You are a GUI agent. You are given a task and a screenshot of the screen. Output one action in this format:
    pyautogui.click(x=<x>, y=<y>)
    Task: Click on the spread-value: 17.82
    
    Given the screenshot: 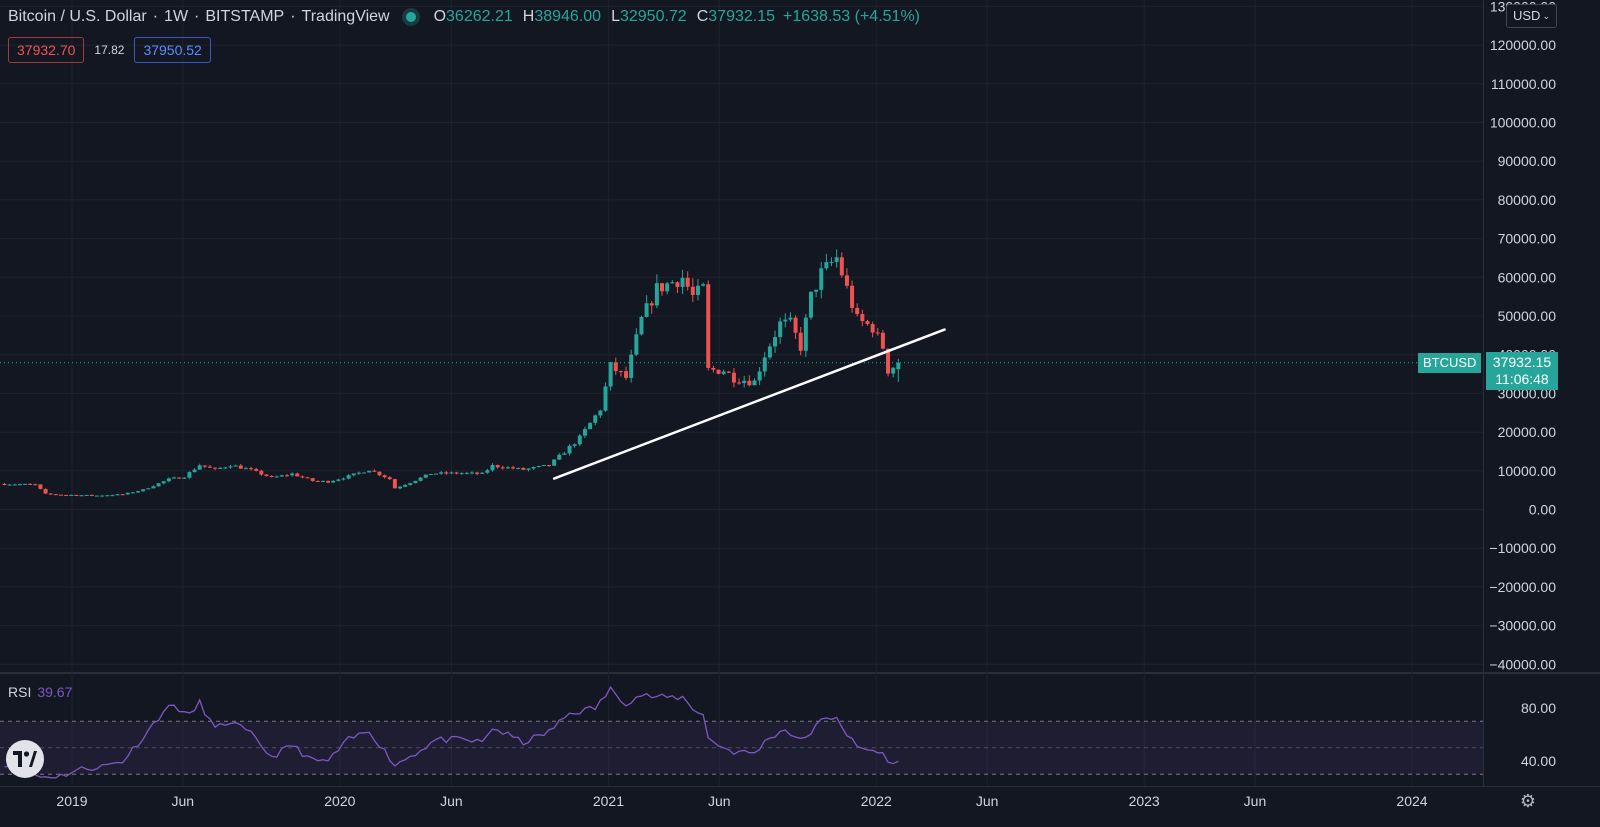 What is the action you would take?
    pyautogui.click(x=109, y=50)
    